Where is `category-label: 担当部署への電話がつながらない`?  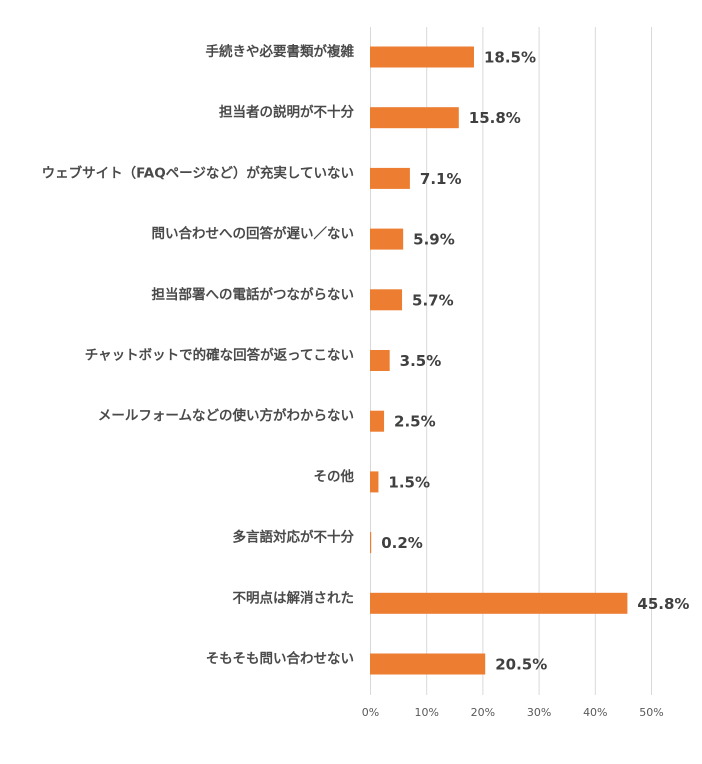 category-label: 担当部署への電話がつながらない is located at coordinates (253, 294).